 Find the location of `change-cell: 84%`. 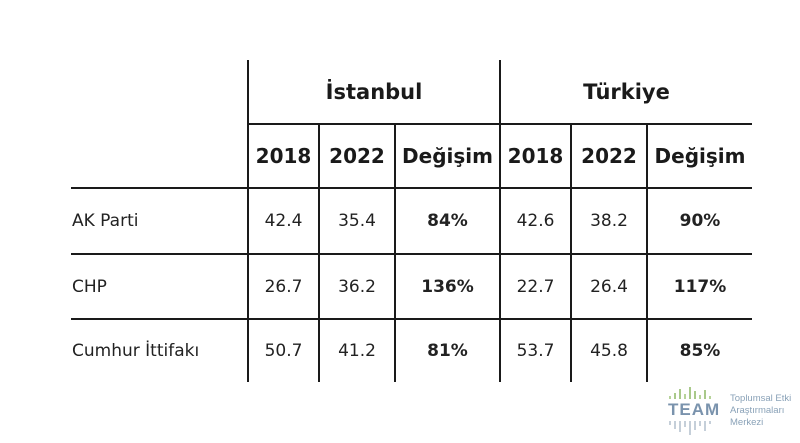

change-cell: 84% is located at coordinates (447, 221).